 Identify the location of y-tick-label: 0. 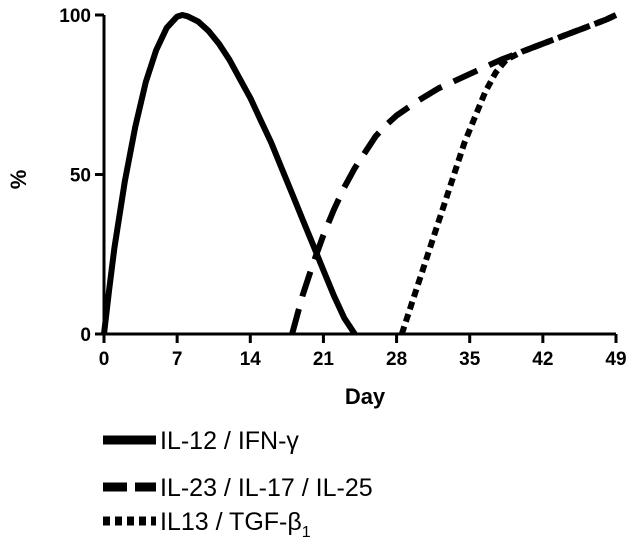
(85, 335).